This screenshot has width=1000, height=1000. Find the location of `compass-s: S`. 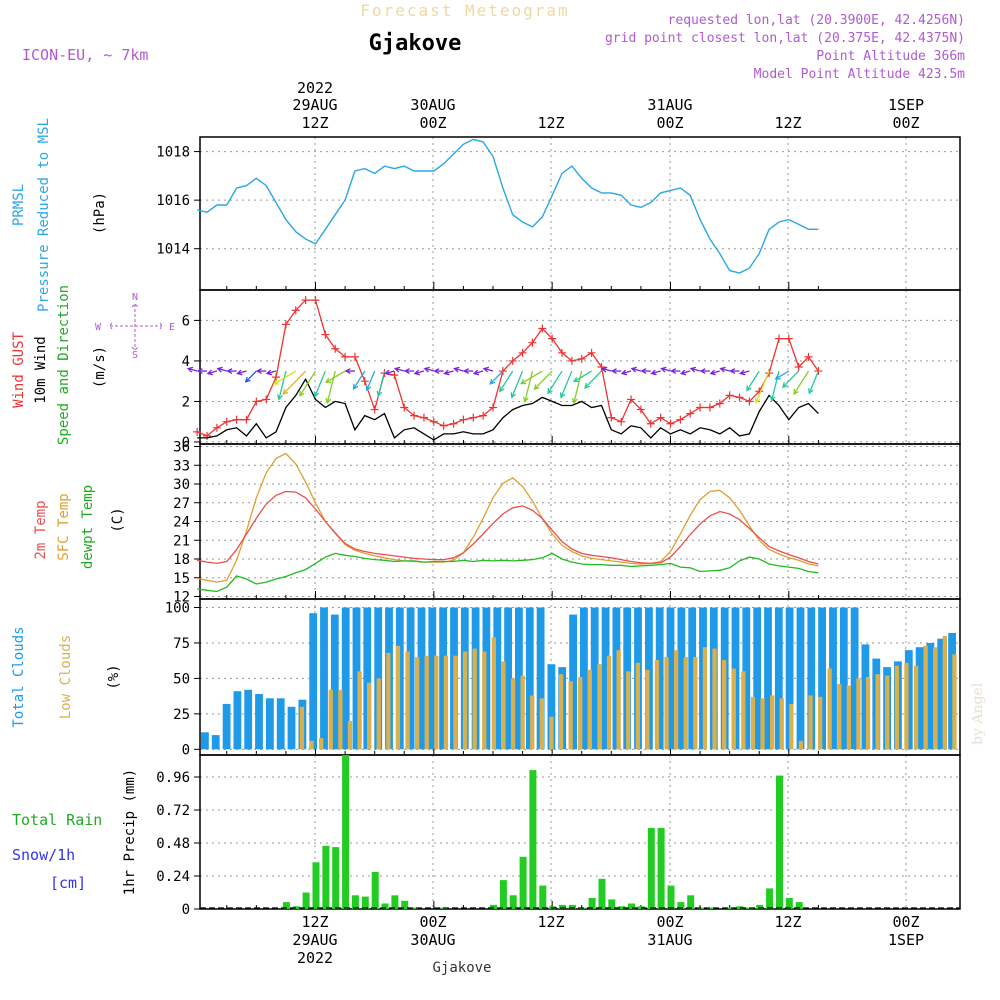

compass-s: S is located at coordinates (135, 355).